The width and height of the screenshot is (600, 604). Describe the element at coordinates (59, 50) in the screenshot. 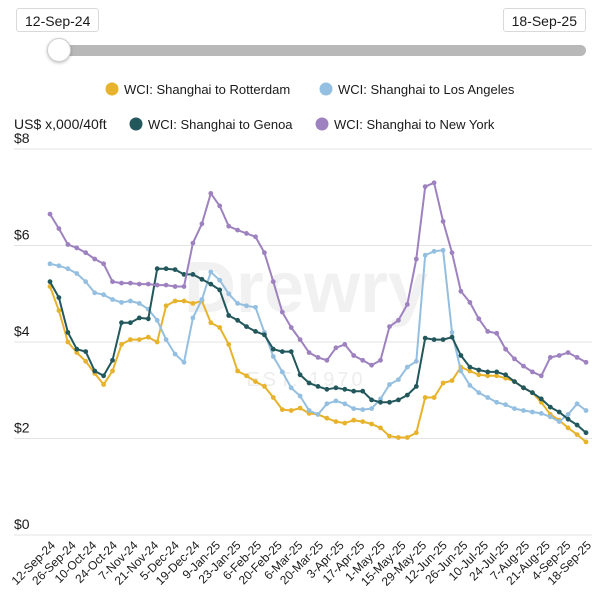

I see `date-range-slider-handle` at that location.